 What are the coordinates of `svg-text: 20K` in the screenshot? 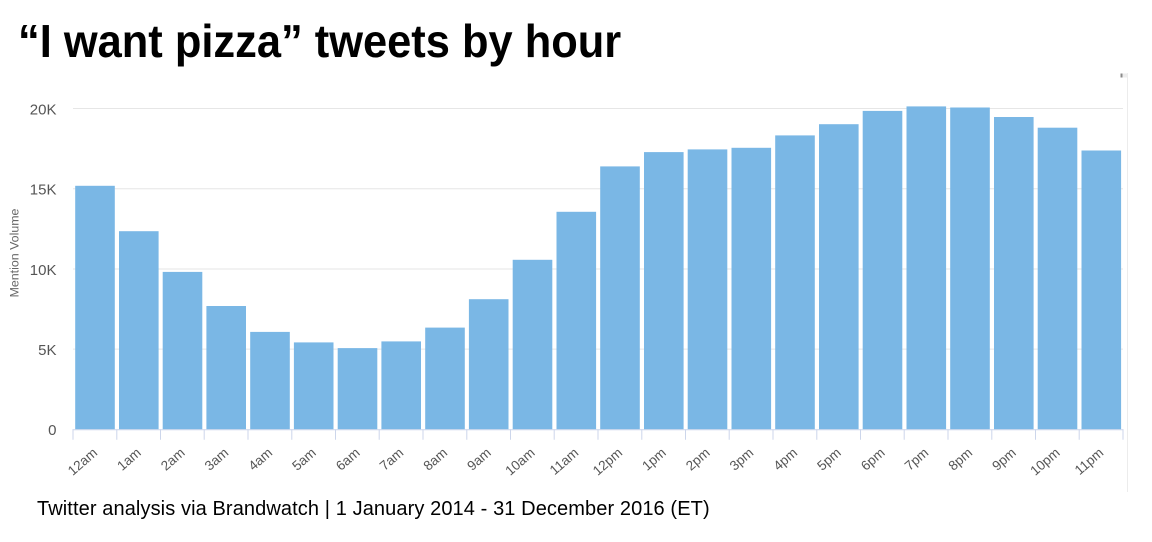 It's located at (43, 109).